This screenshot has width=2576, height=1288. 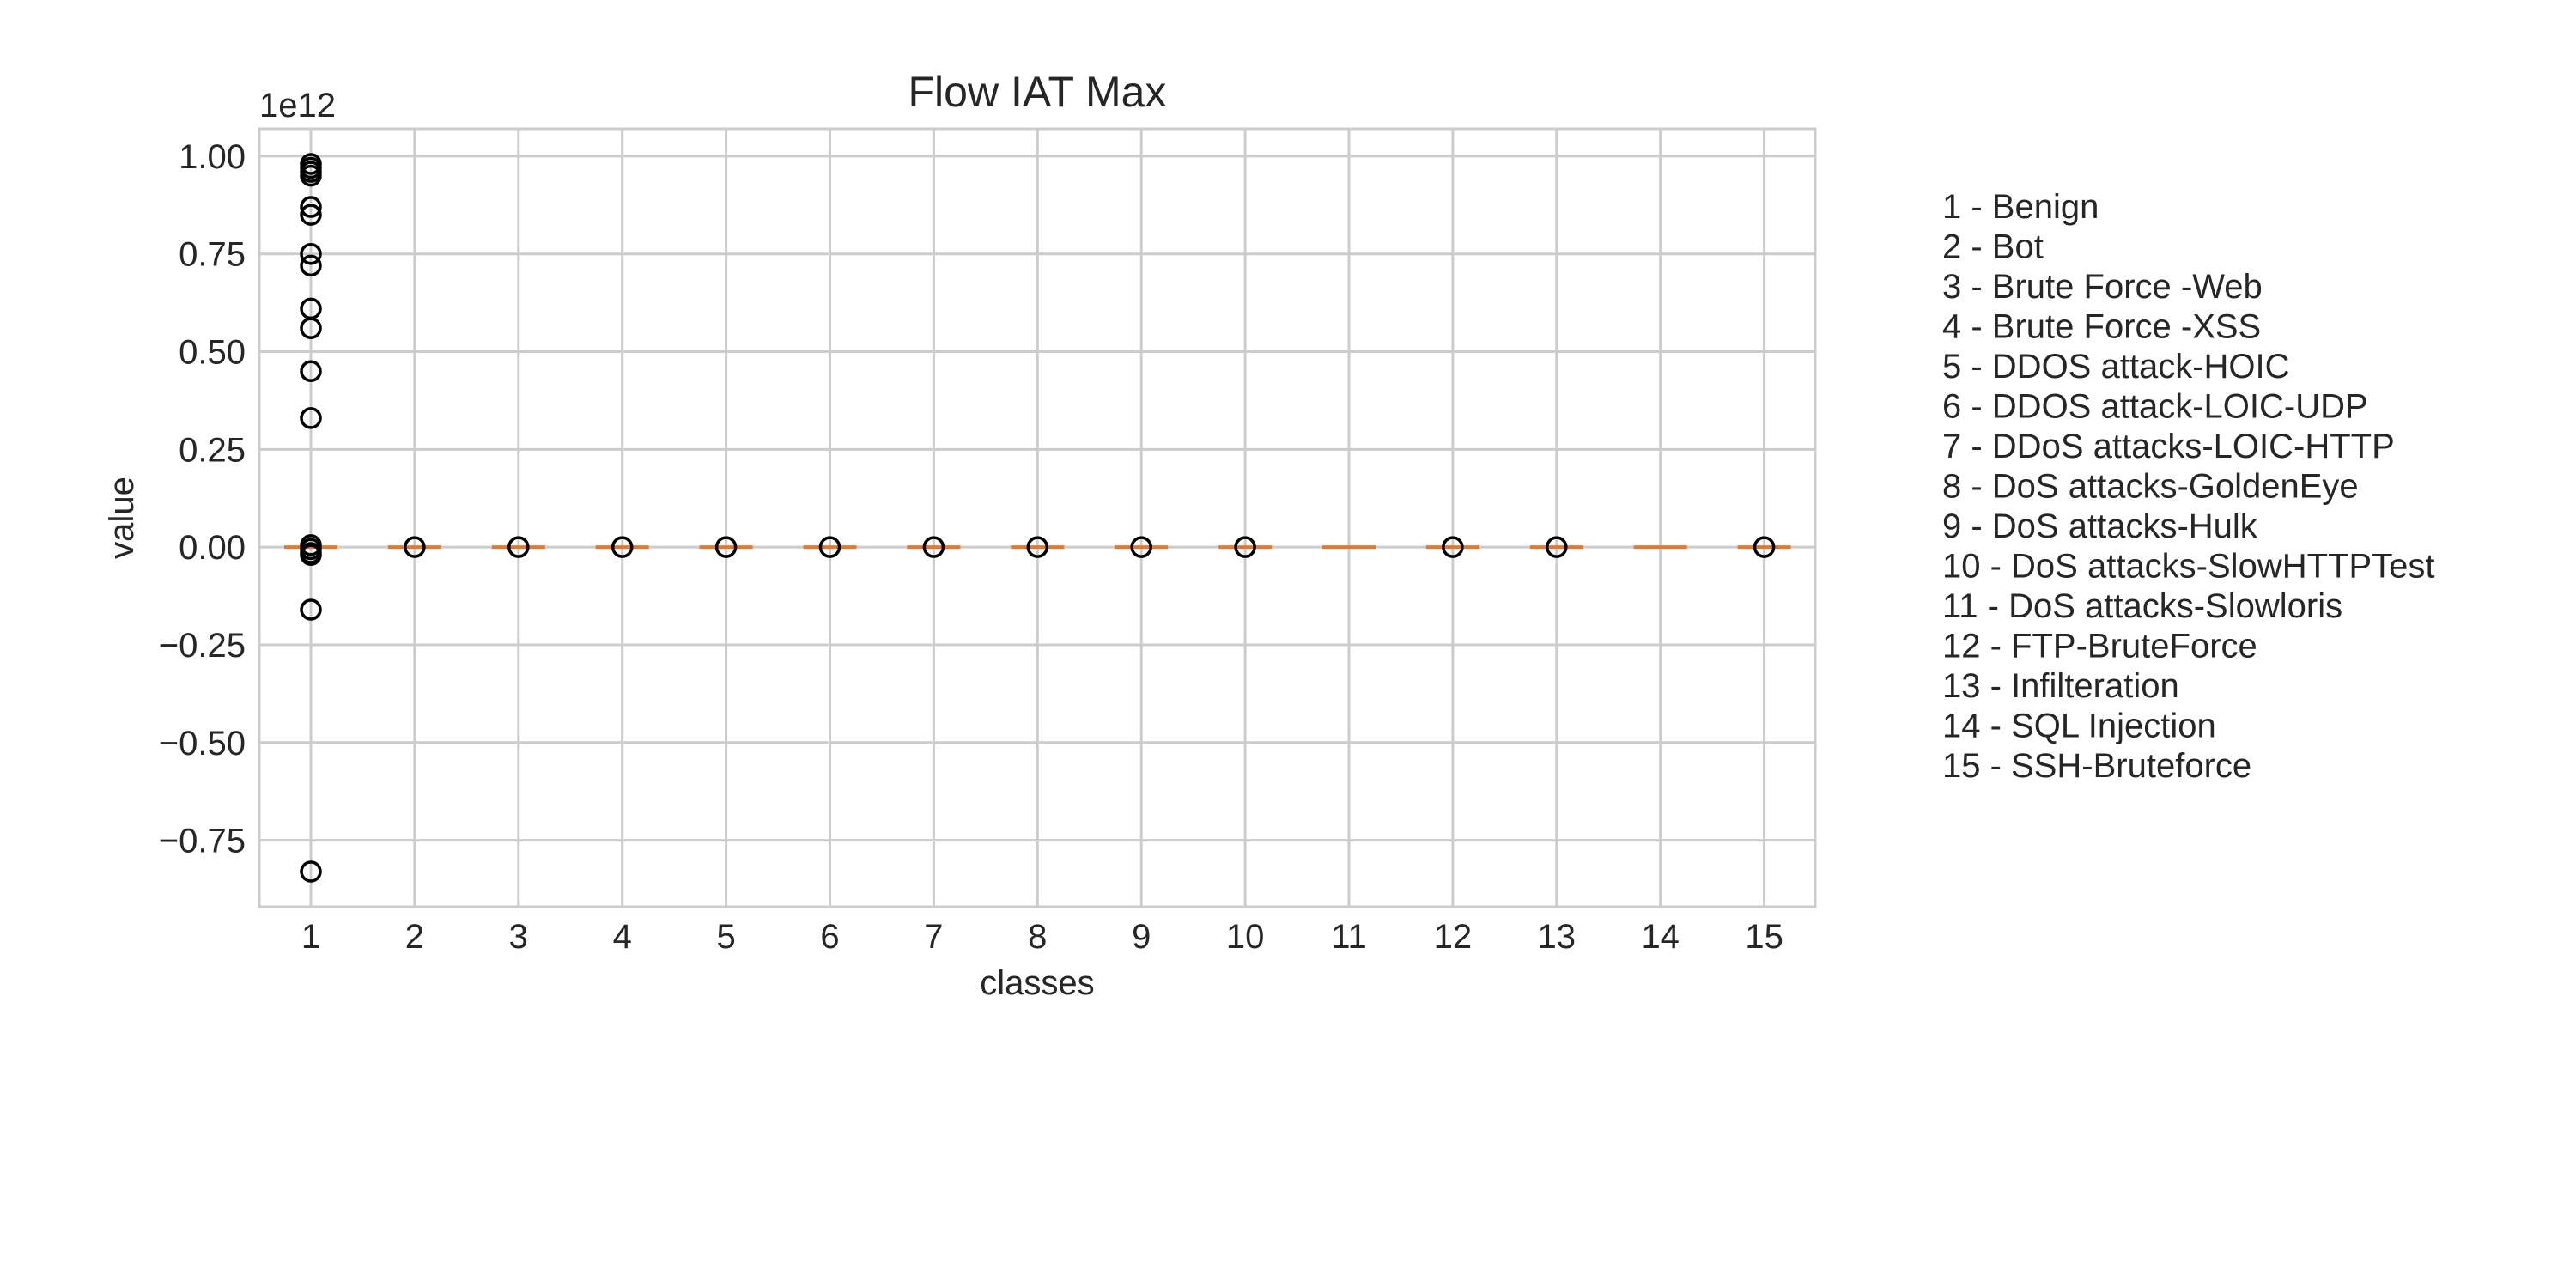 What do you see at coordinates (297, 106) in the screenshot?
I see `y-offset-label: 1e12` at bounding box center [297, 106].